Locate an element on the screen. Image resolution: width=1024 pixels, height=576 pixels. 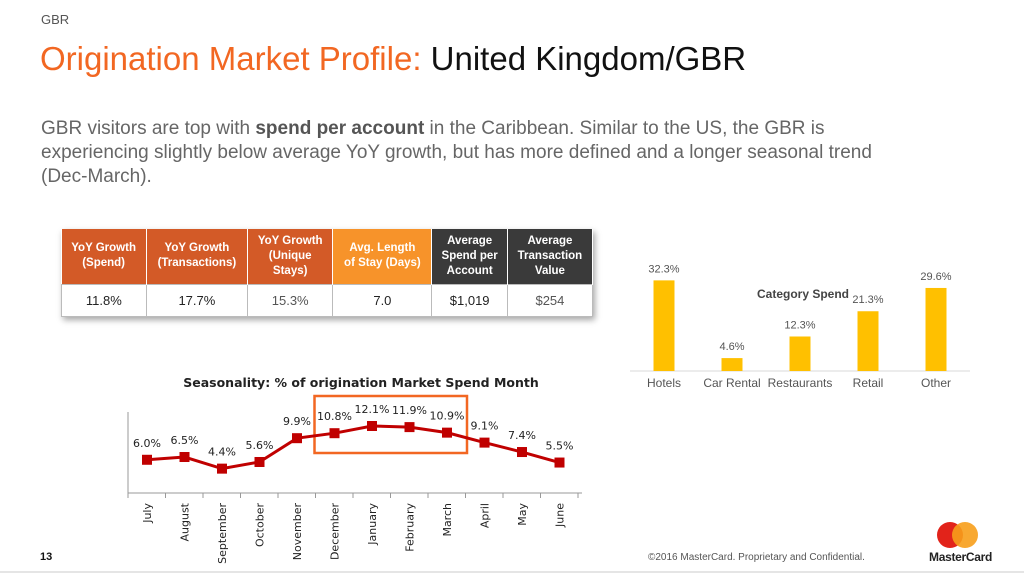
mastercard-logo-icon is located at coordinates (957, 535).